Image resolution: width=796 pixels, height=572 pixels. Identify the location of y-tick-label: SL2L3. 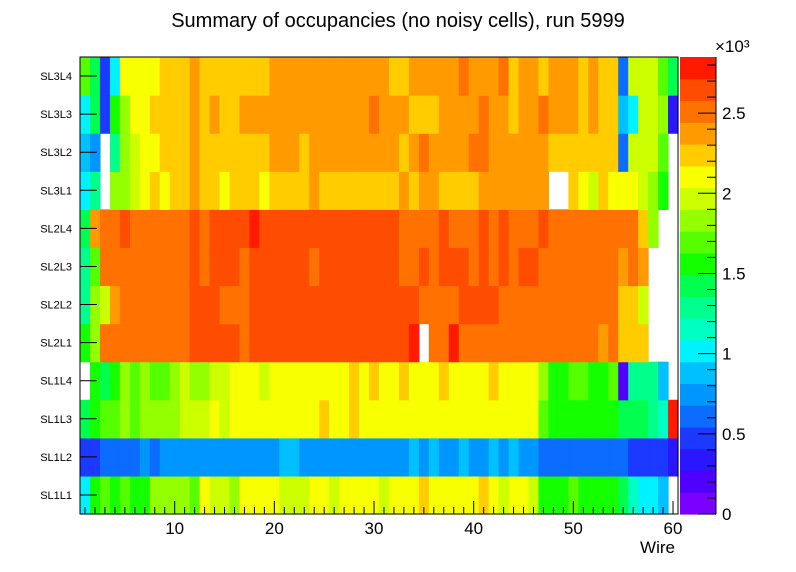
(56, 267).